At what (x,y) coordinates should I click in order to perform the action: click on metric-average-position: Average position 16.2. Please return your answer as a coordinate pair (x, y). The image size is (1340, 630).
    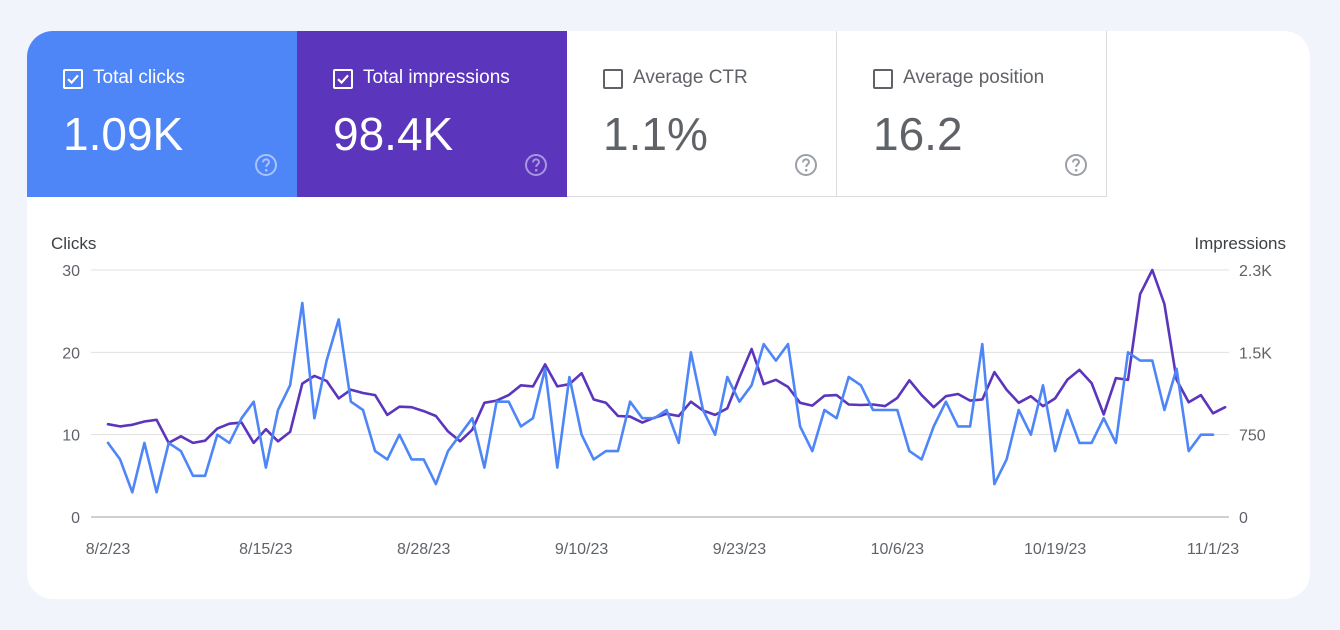
    Looking at the image, I should click on (972, 114).